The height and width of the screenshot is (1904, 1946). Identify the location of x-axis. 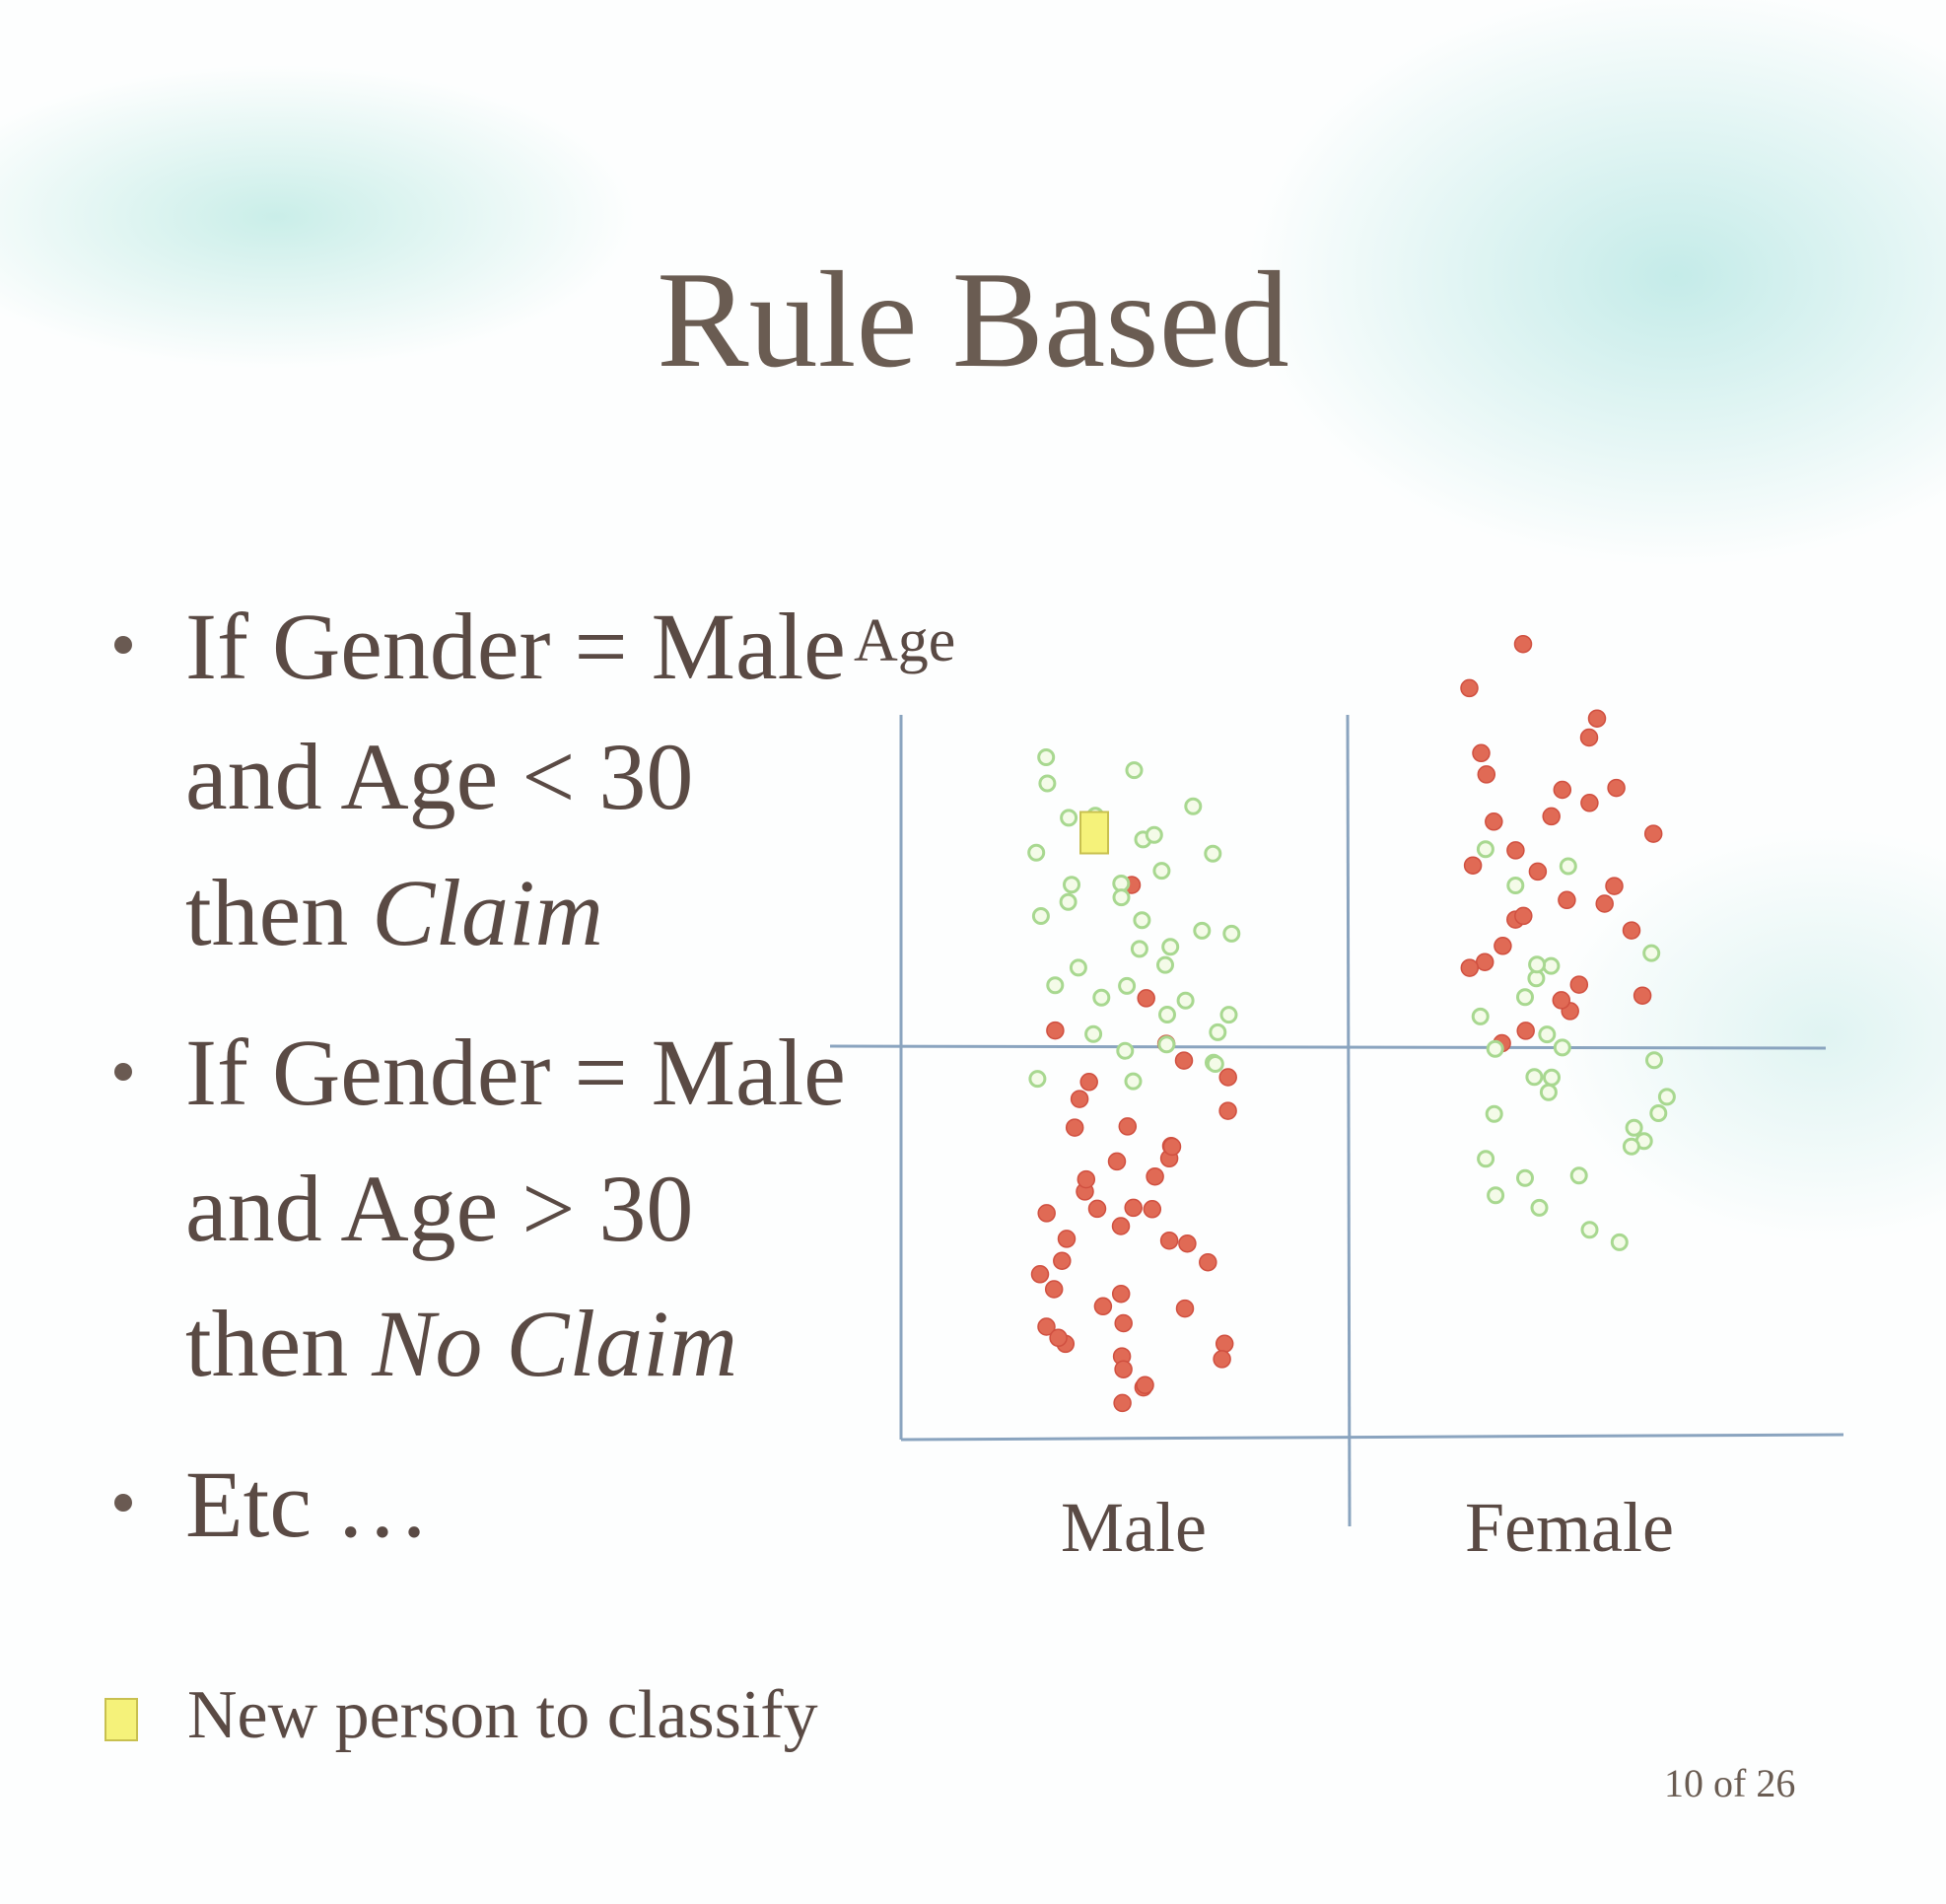
(1372, 1437).